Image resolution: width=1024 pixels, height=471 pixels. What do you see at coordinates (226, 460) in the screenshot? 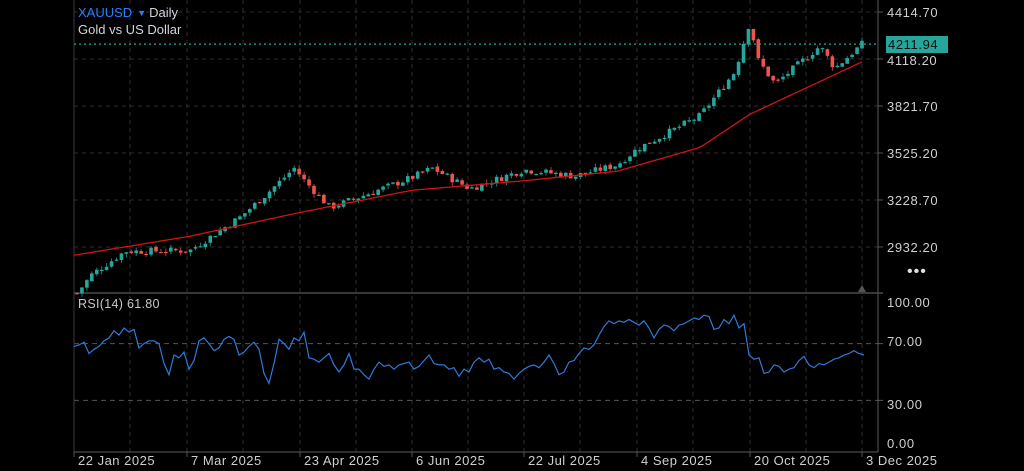
I see `time-axis-label: 7 Mar 2025` at bounding box center [226, 460].